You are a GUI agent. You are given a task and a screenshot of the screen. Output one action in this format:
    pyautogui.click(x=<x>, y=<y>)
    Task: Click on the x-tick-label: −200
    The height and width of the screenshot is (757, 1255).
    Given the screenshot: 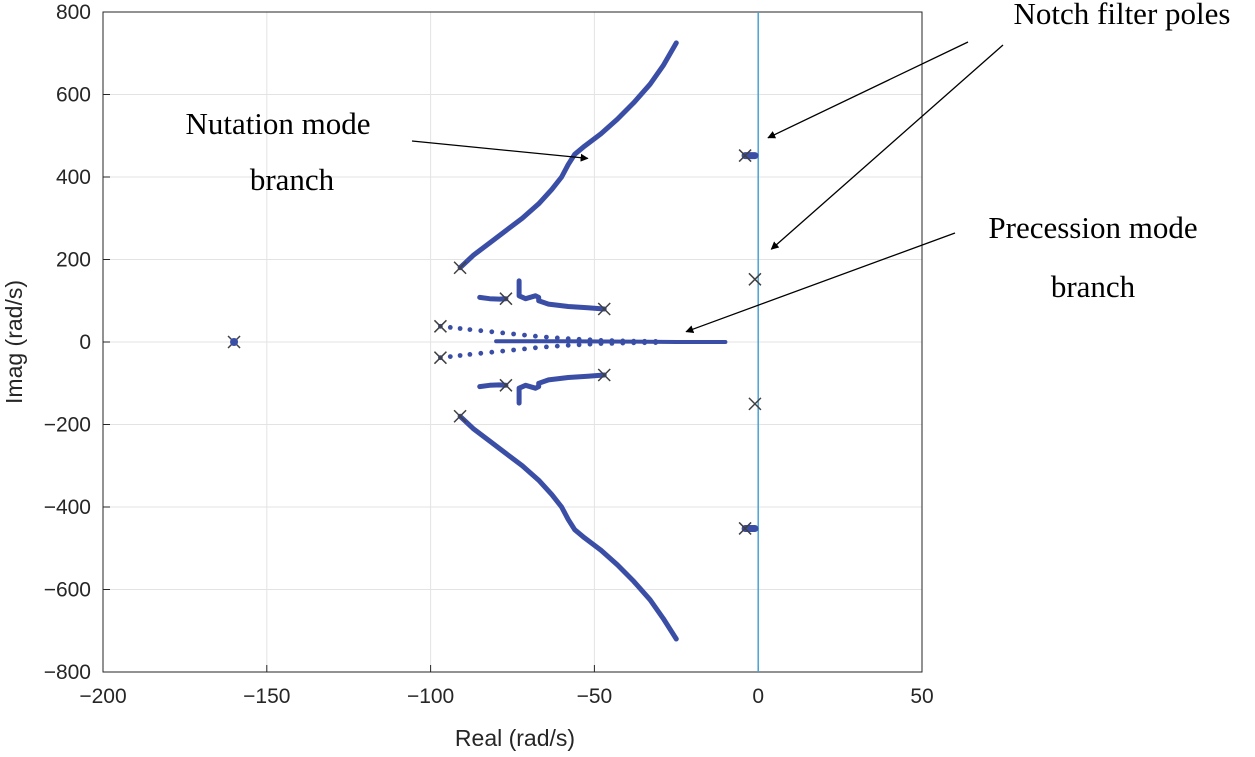 What is the action you would take?
    pyautogui.click(x=102, y=696)
    